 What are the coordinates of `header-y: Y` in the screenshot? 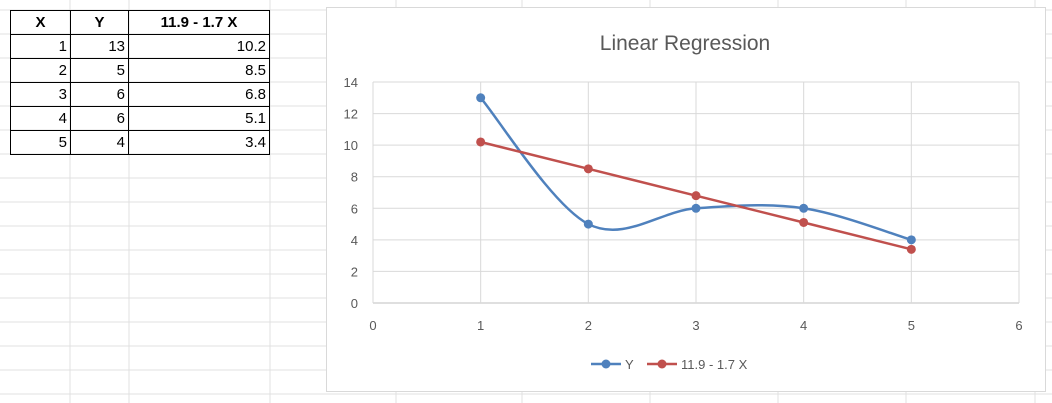 It's located at (99, 22).